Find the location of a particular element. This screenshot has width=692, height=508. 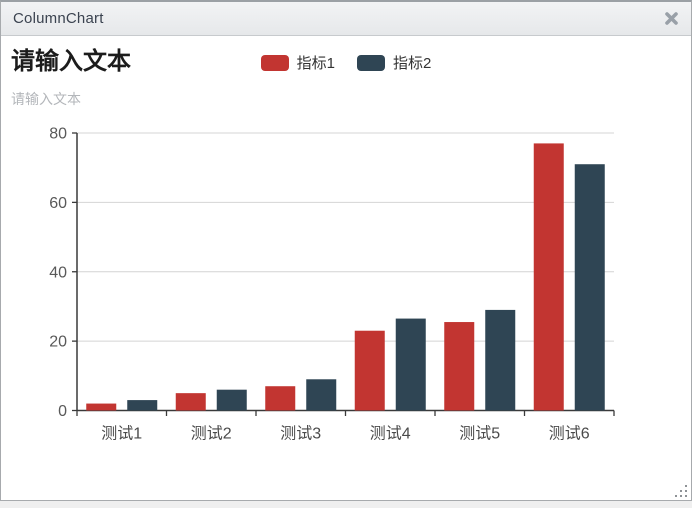

y-axis-label-80: 80 is located at coordinates (58, 134).